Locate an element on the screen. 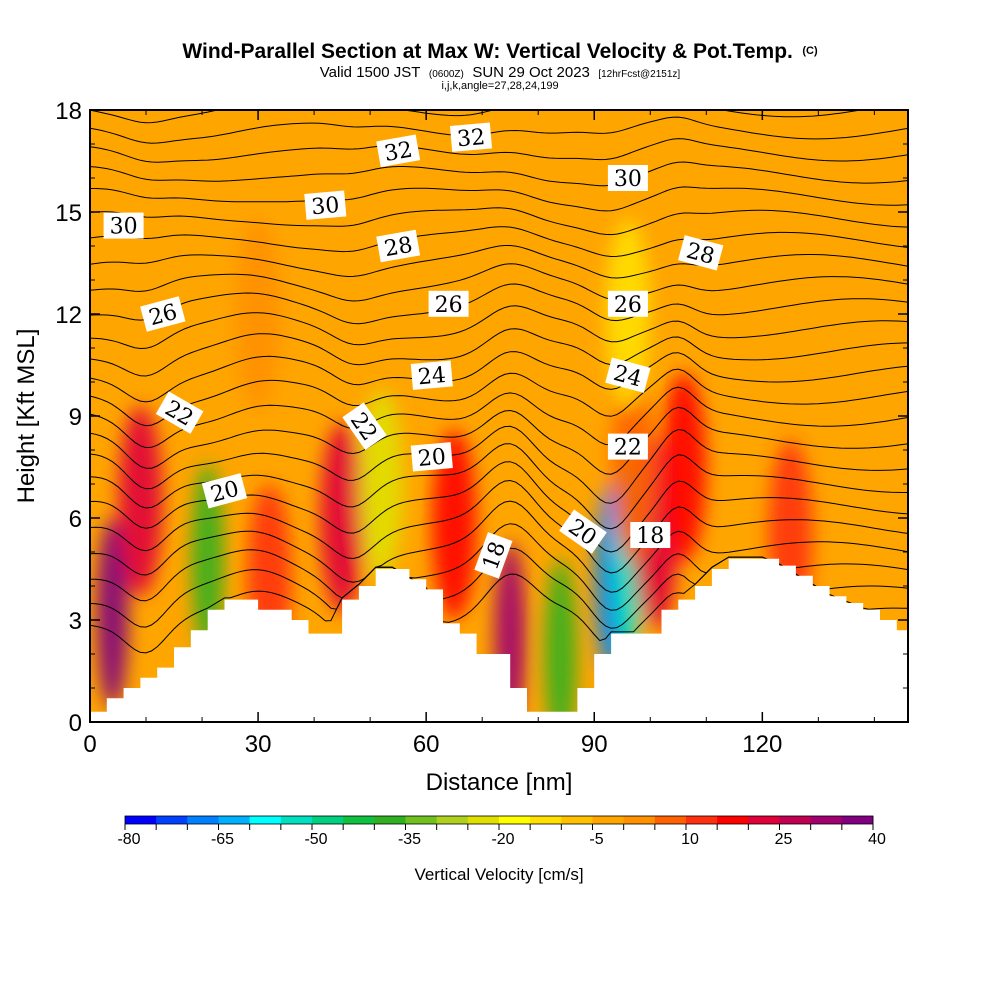 The image size is (1000, 1000). colorbar-tick-label: 40 is located at coordinates (877, 839).